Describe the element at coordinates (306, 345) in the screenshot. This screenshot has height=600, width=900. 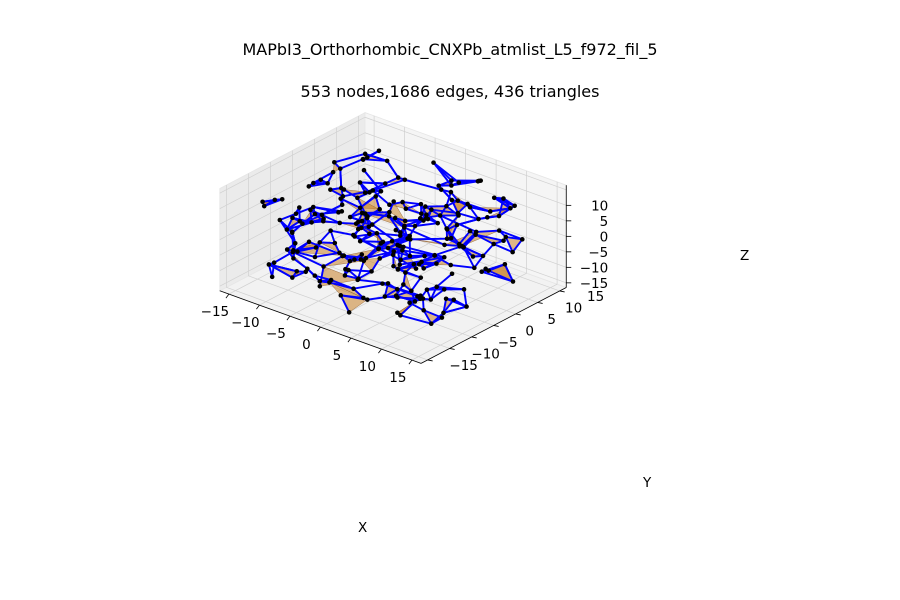
I see `x-tick-label: 0` at that location.